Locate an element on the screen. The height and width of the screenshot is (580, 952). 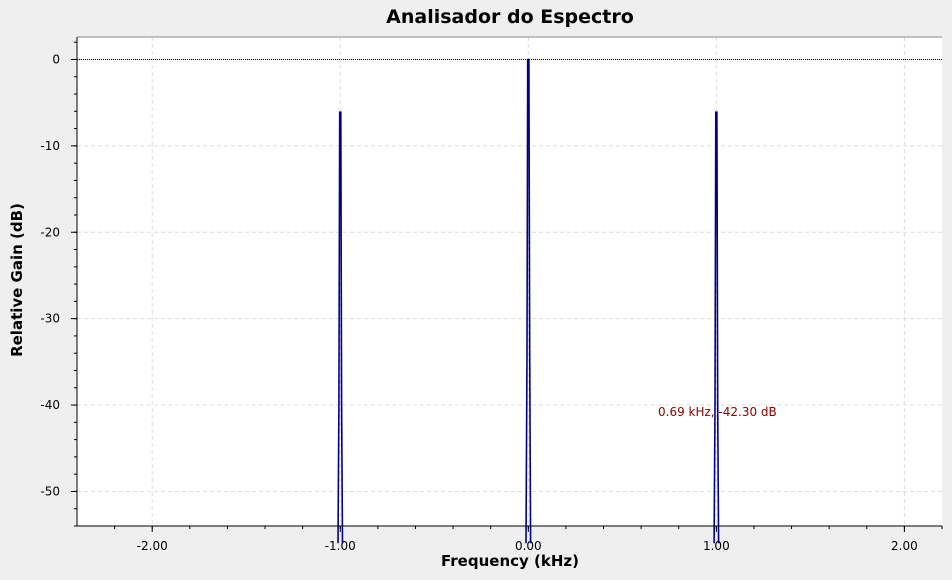
chart-title: Analisador do Espectro is located at coordinates (510, 17).